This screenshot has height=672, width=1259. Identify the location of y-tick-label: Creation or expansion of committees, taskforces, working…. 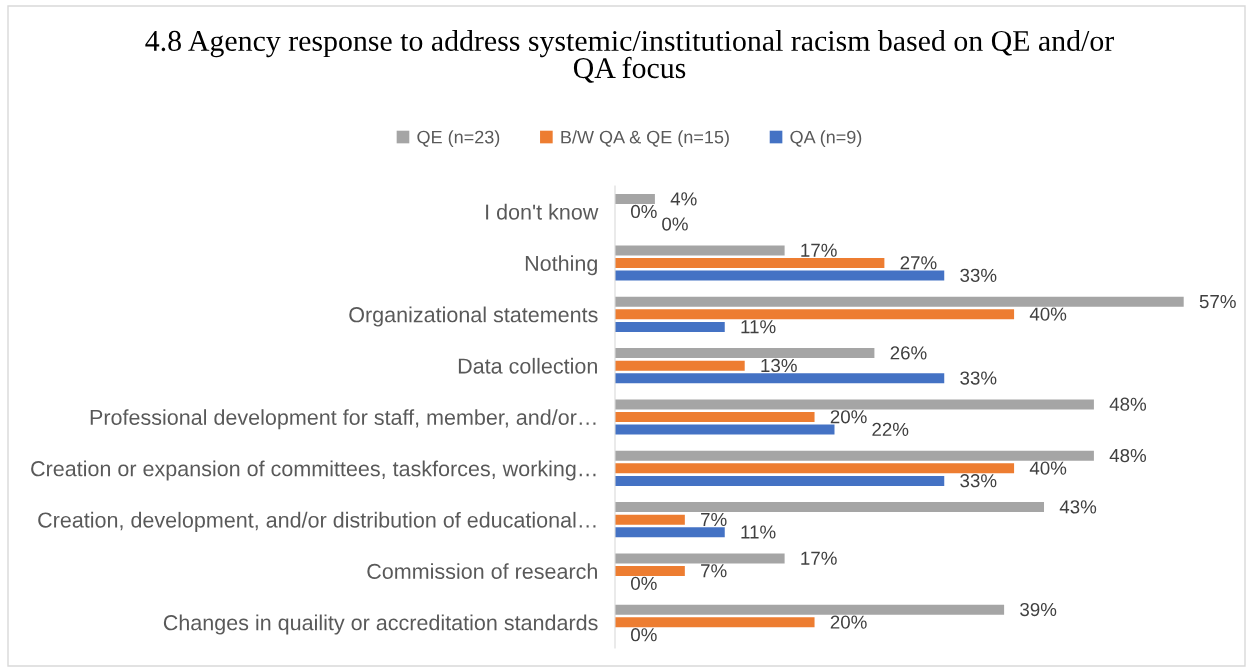
(313, 470).